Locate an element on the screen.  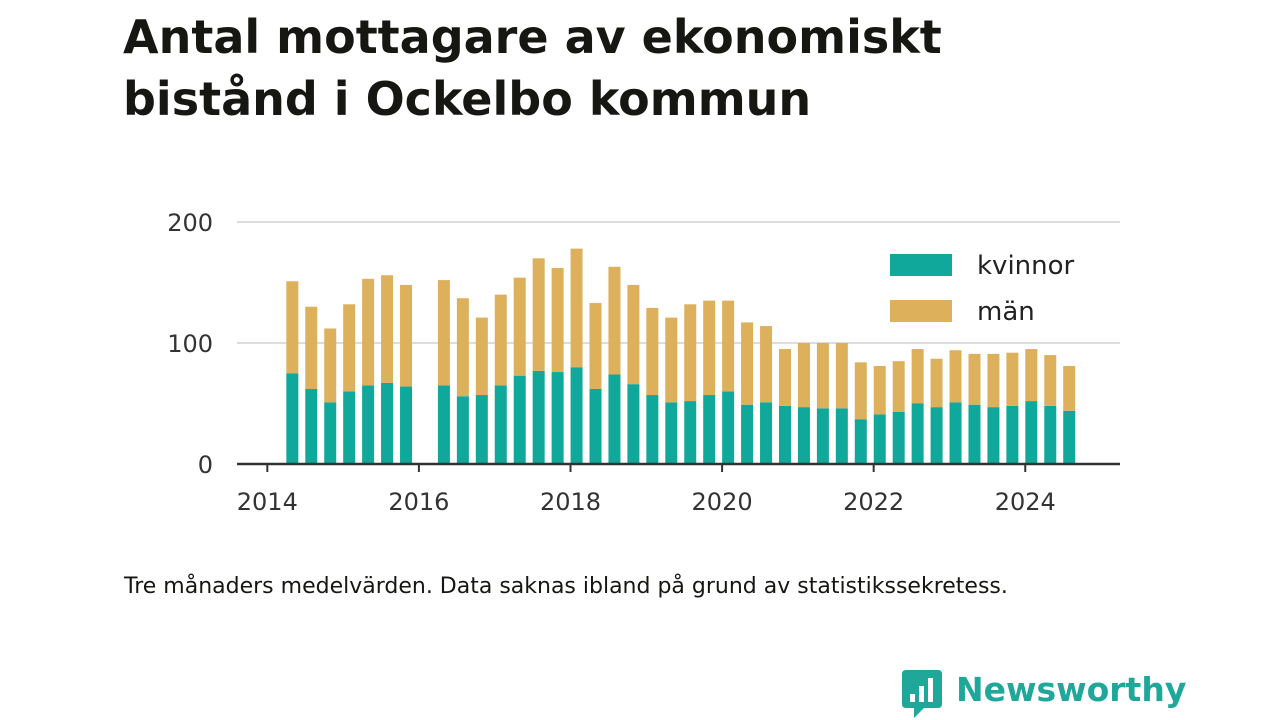
legend: kvinnor män is located at coordinates (982, 289).